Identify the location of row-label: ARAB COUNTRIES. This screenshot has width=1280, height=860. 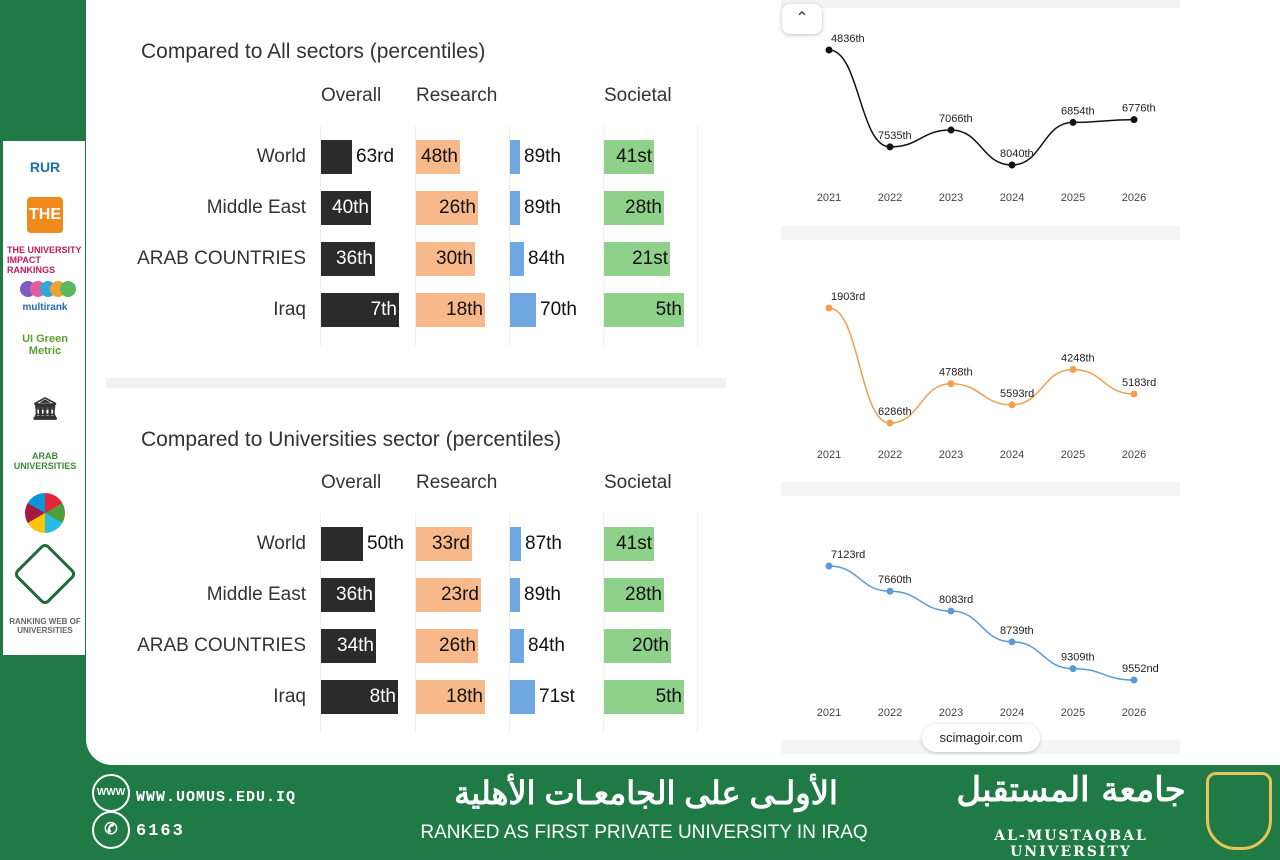
(221, 258).